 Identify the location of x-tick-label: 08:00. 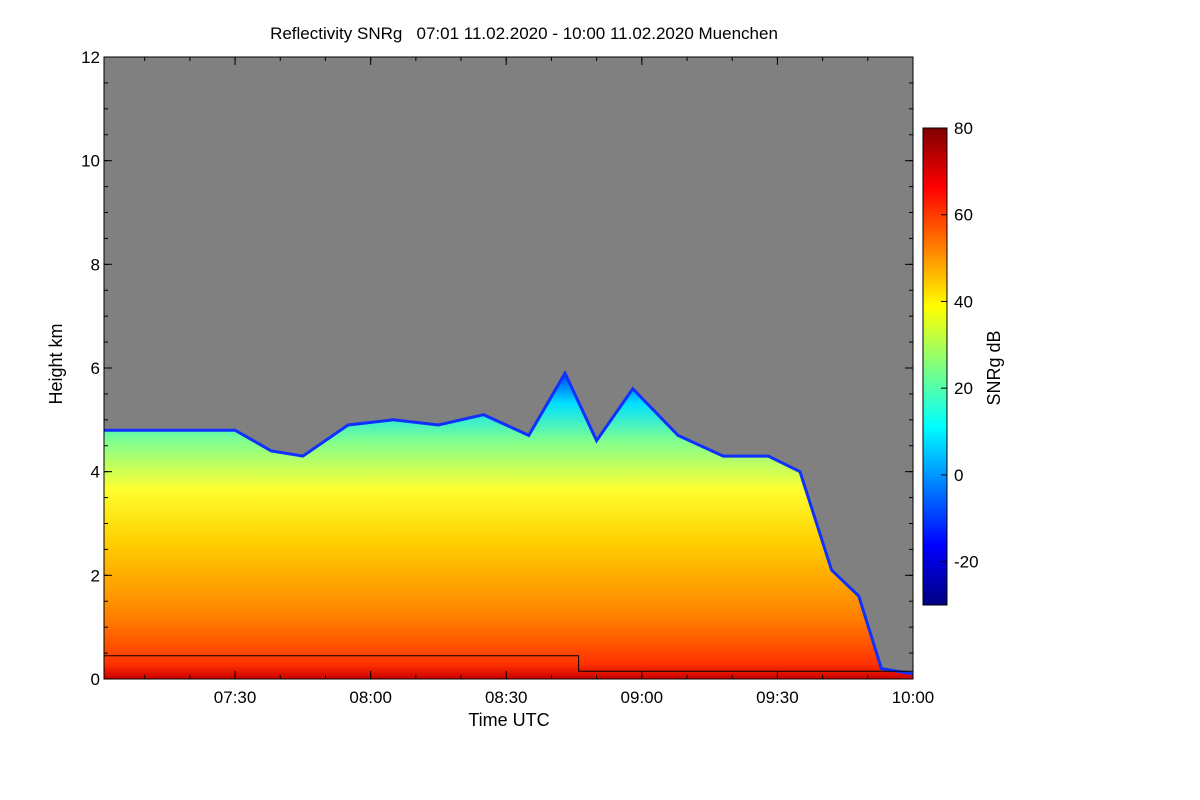
(370, 697).